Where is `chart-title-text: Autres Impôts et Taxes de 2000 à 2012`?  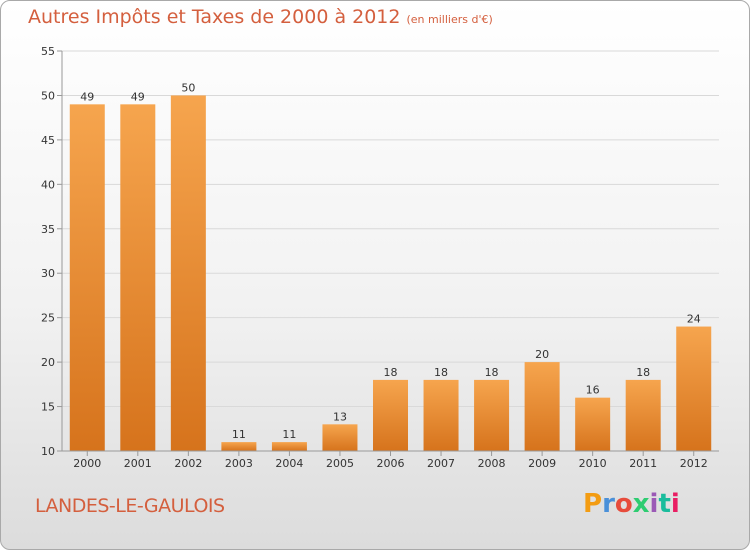 chart-title-text: Autres Impôts et Taxes de 2000 à 2012 is located at coordinates (214, 17).